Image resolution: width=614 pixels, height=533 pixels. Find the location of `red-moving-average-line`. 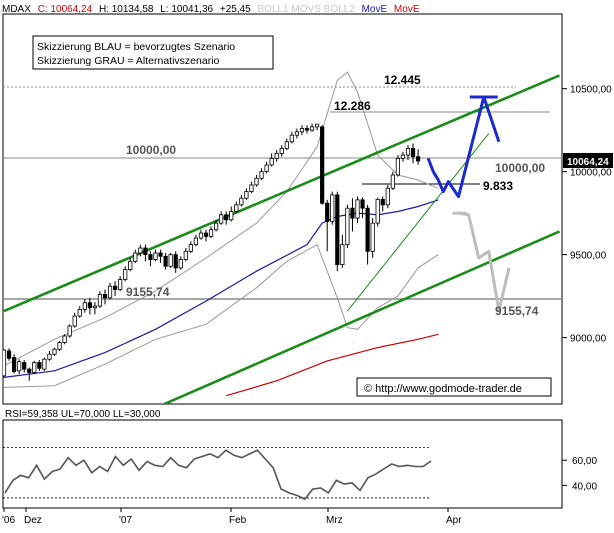

red-moving-average-line is located at coordinates (332, 365).